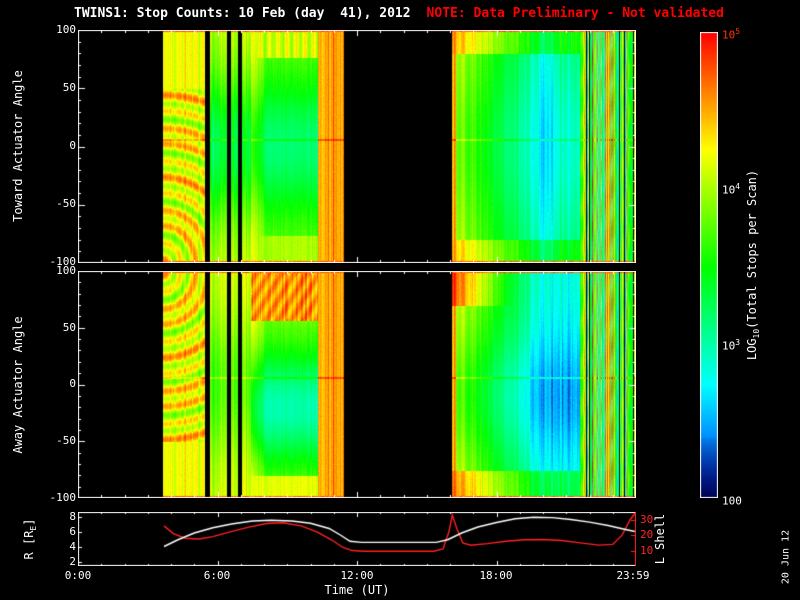 The width and height of the screenshot is (800, 600). I want to click on colorbar-tick-label: 10⁵, so click(731, 34).